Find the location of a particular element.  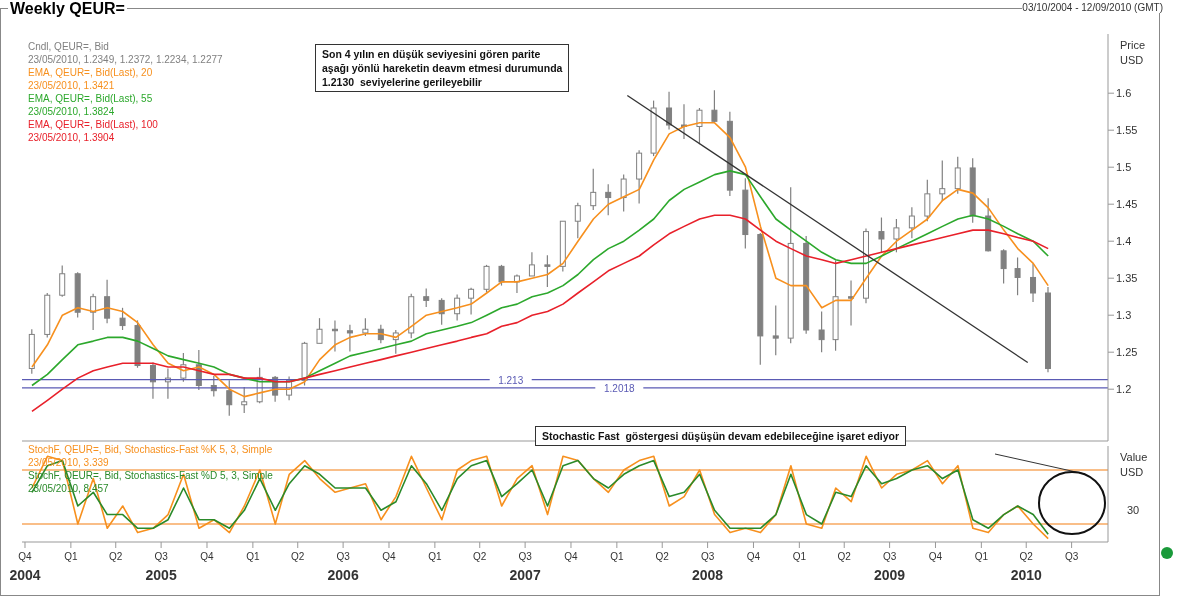

y-tick-label: 1.3 is located at coordinates (1124, 315).